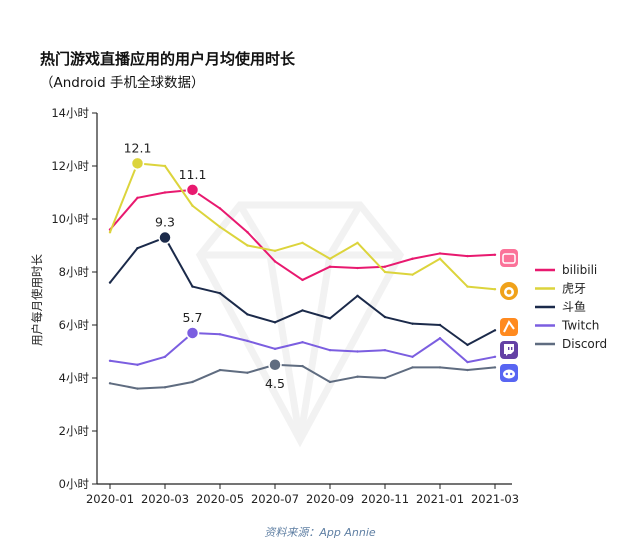 The image size is (640, 560). What do you see at coordinates (110, 499) in the screenshot?
I see `x-tick-label: 2020-01` at bounding box center [110, 499].